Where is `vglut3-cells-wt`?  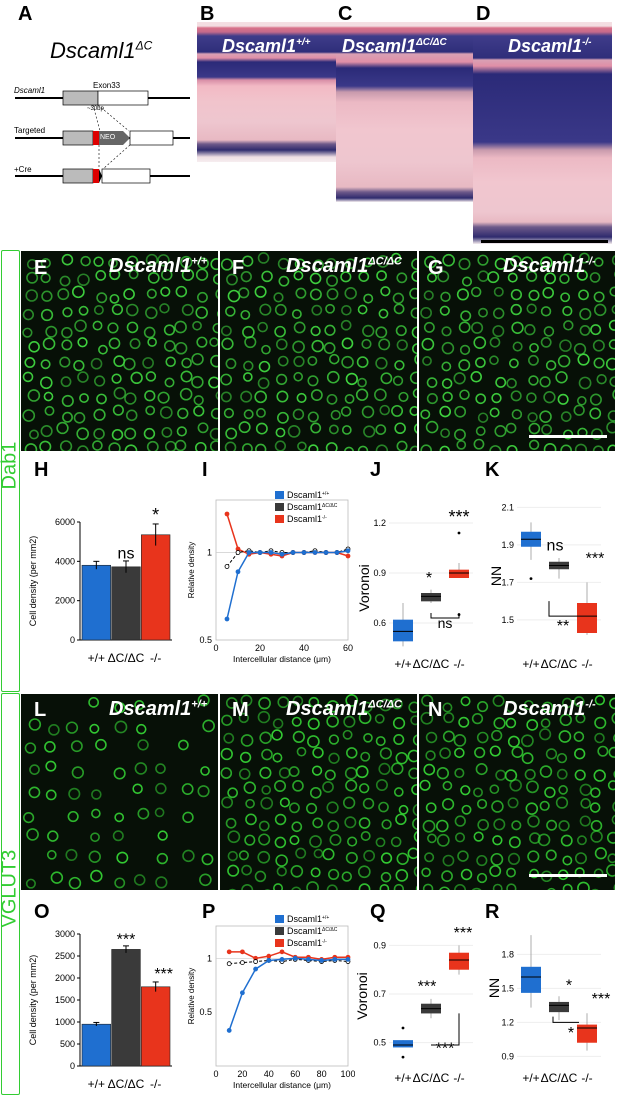
vglut3-cells-wt is located at coordinates (119, 792).